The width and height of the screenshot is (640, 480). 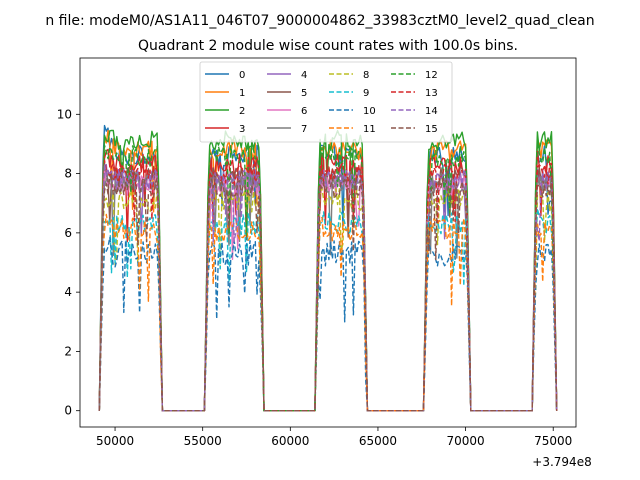 I want to click on y-tick-label: 0, so click(x=68, y=411).